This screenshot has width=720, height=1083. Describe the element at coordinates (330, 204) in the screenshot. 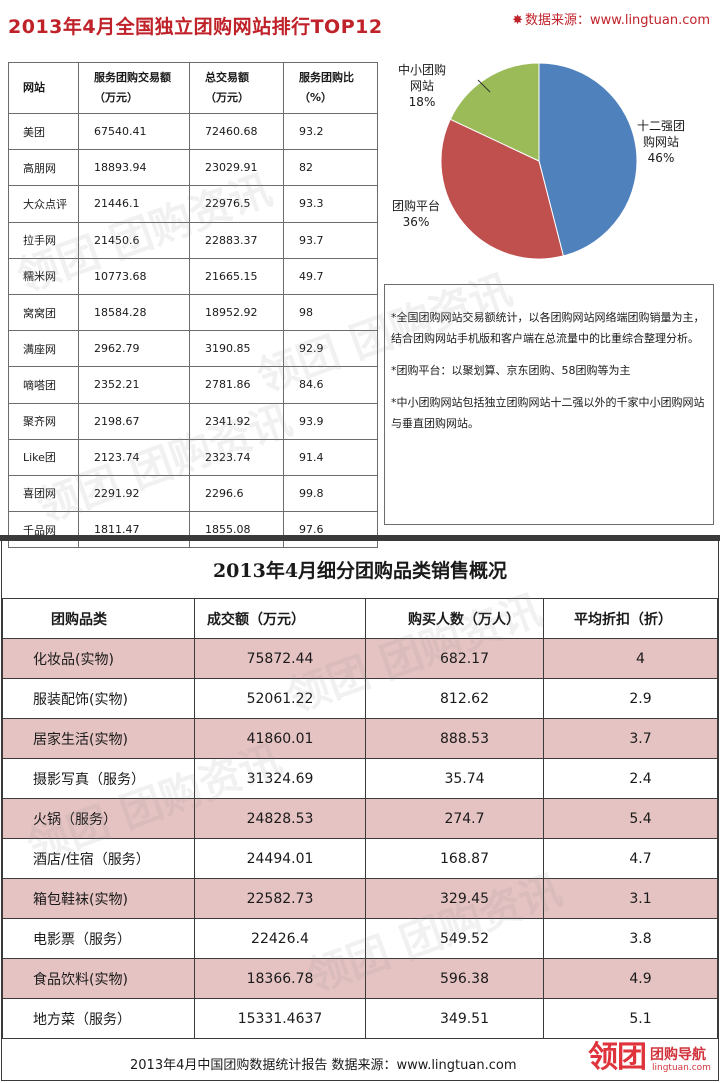

I see `table-cell: 93.3` at that location.